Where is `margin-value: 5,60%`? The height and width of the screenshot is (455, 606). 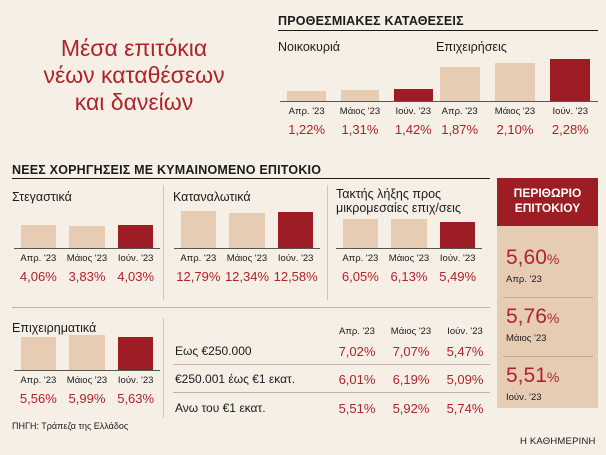
margin-value: 5,60% is located at coordinates (550, 258).